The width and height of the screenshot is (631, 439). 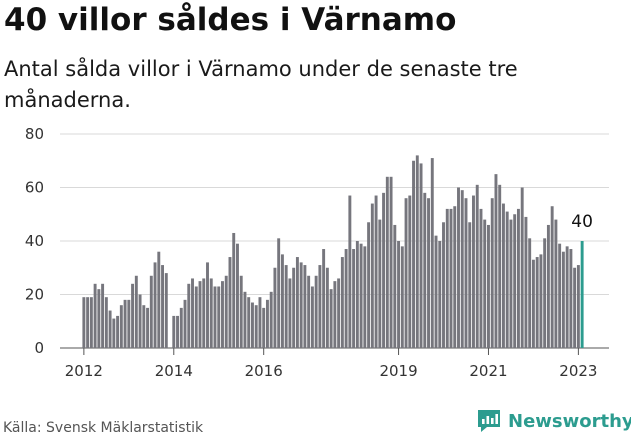 I want to click on y-tick-label: 60, so click(x=34, y=188).